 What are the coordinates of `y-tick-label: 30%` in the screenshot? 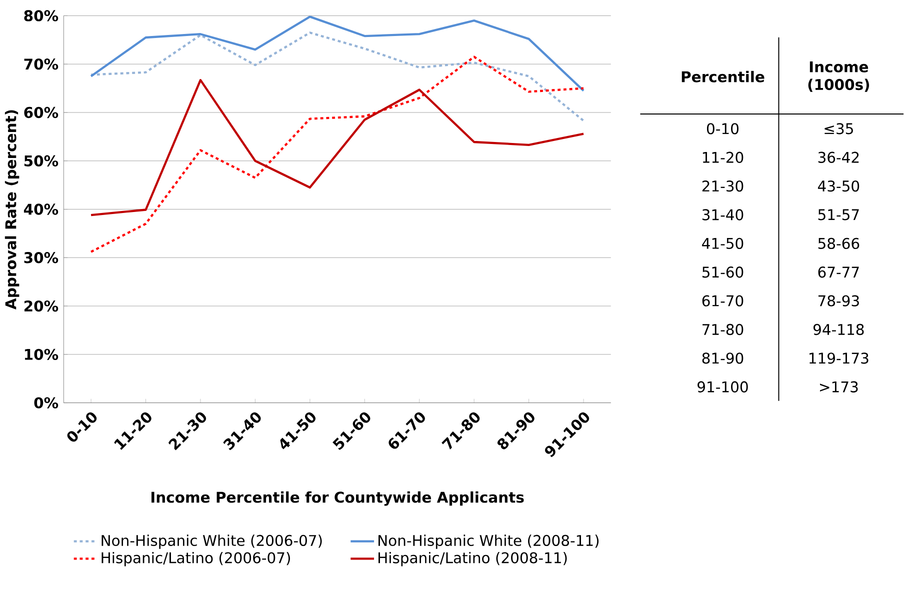 It's located at (41, 258).